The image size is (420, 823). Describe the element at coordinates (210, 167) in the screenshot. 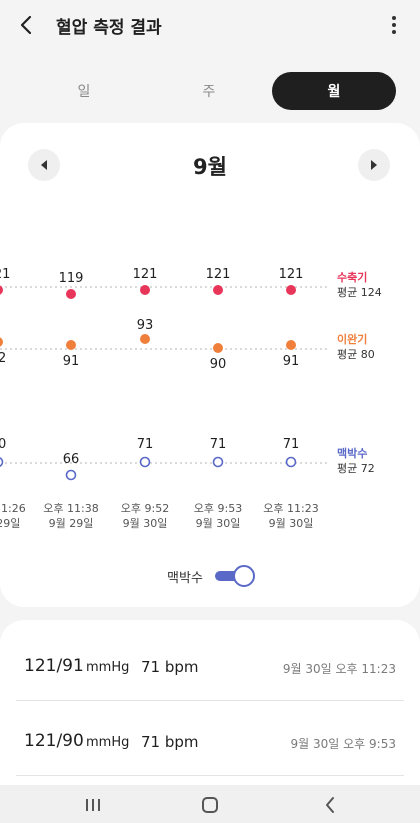

I see `month-title: 9월` at that location.